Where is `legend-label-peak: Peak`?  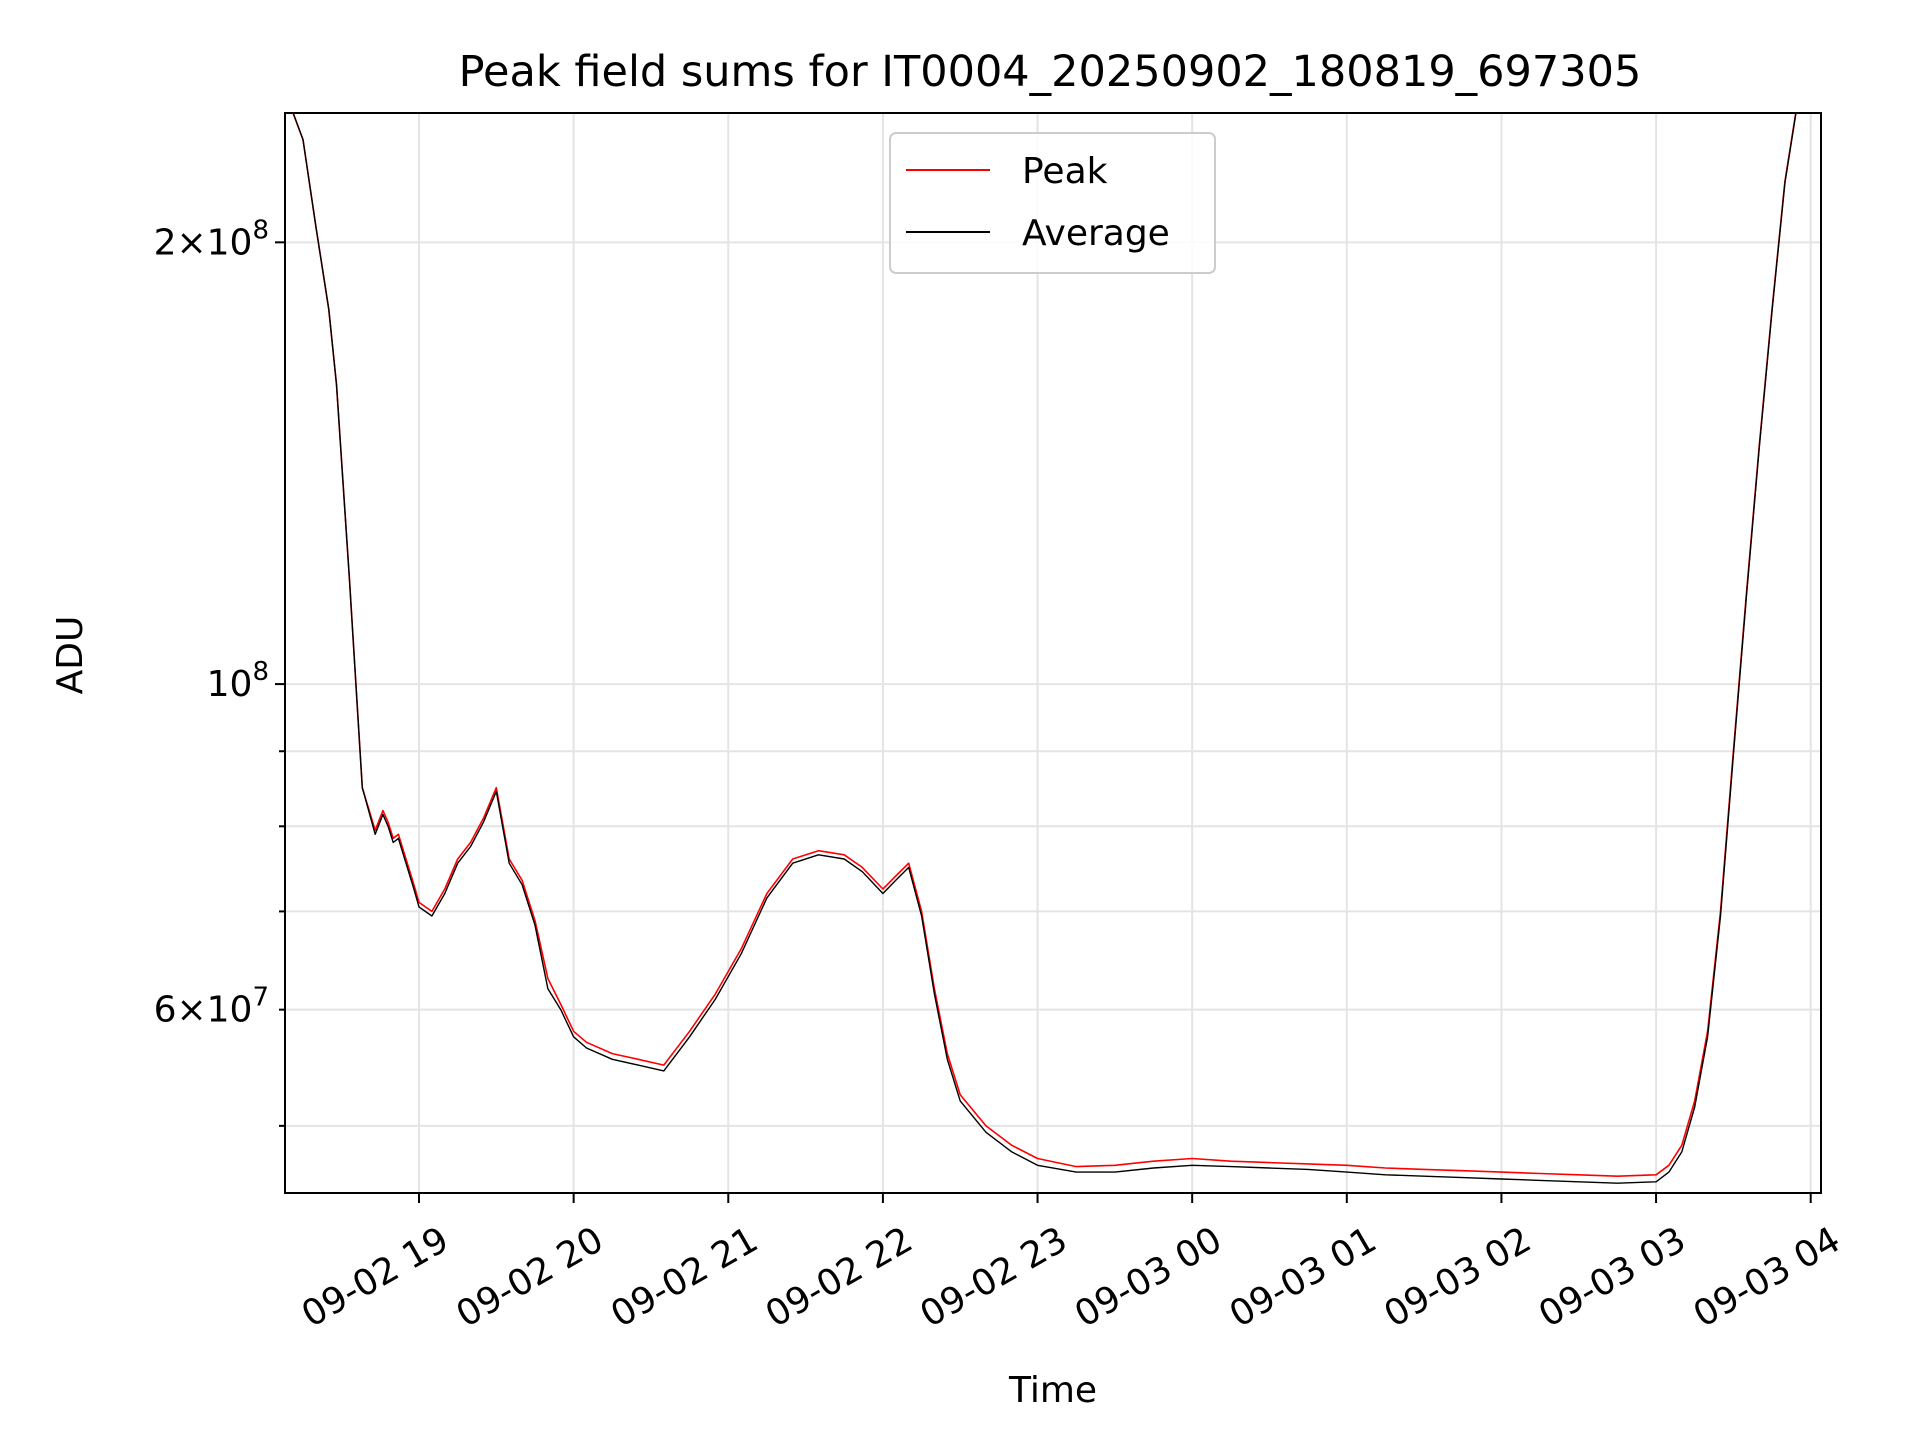
legend-label-peak: Peak is located at coordinates (1065, 171).